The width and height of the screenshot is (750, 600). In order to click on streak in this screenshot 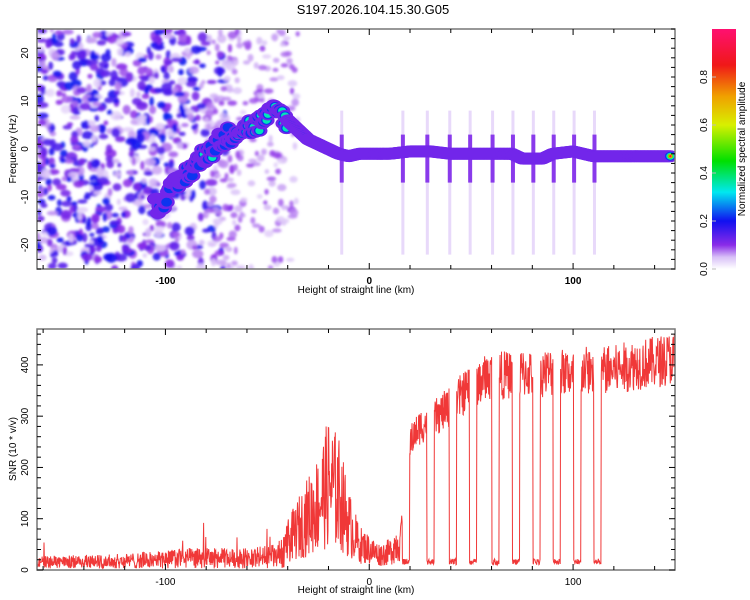, I will do `click(574, 158)`.